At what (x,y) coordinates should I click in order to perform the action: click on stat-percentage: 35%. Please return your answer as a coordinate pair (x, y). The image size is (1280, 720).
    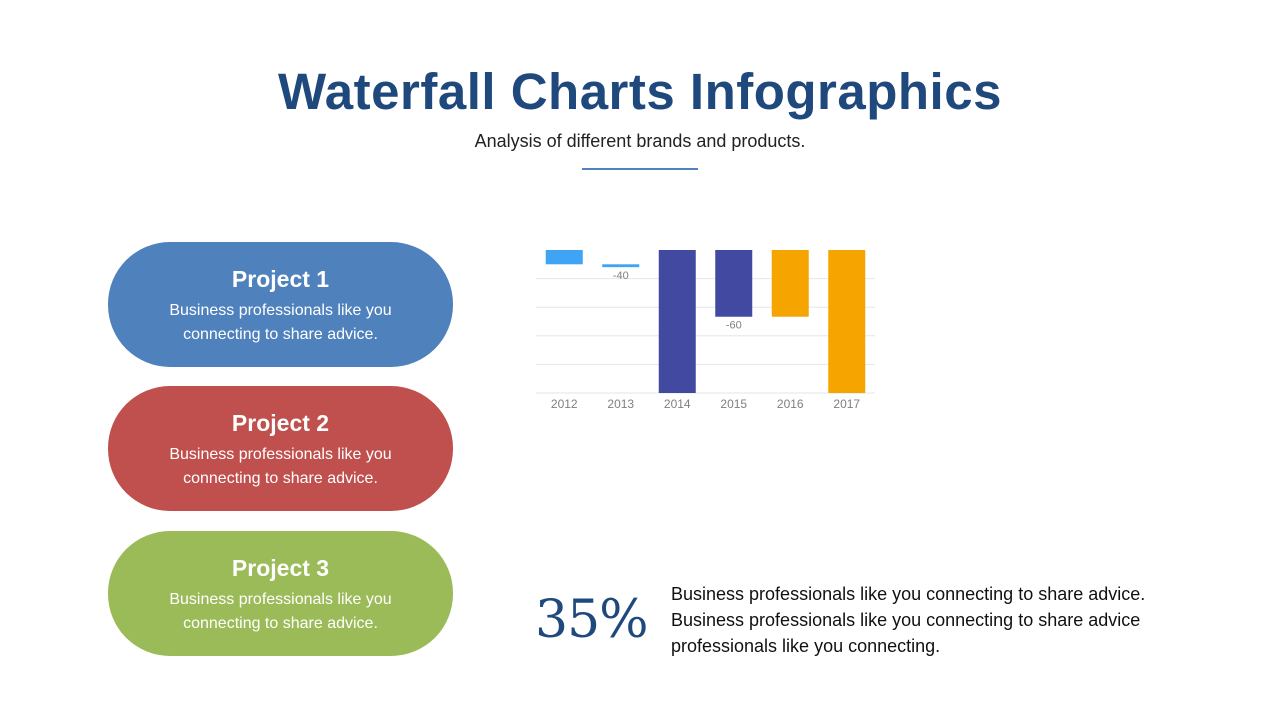
    Looking at the image, I should click on (592, 620).